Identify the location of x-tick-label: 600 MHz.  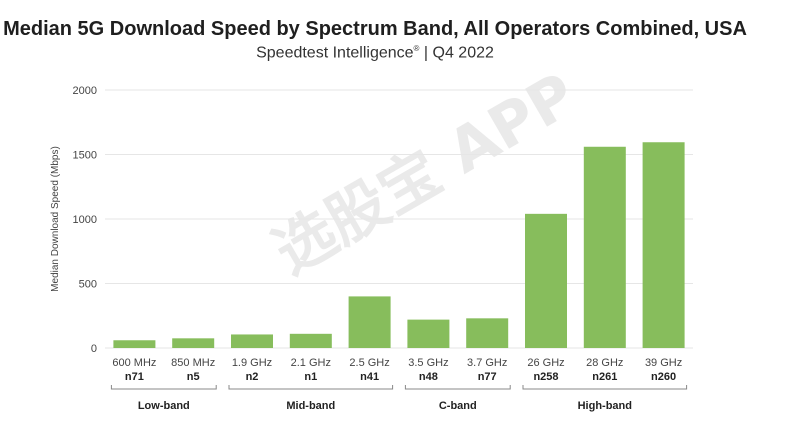
(134, 363).